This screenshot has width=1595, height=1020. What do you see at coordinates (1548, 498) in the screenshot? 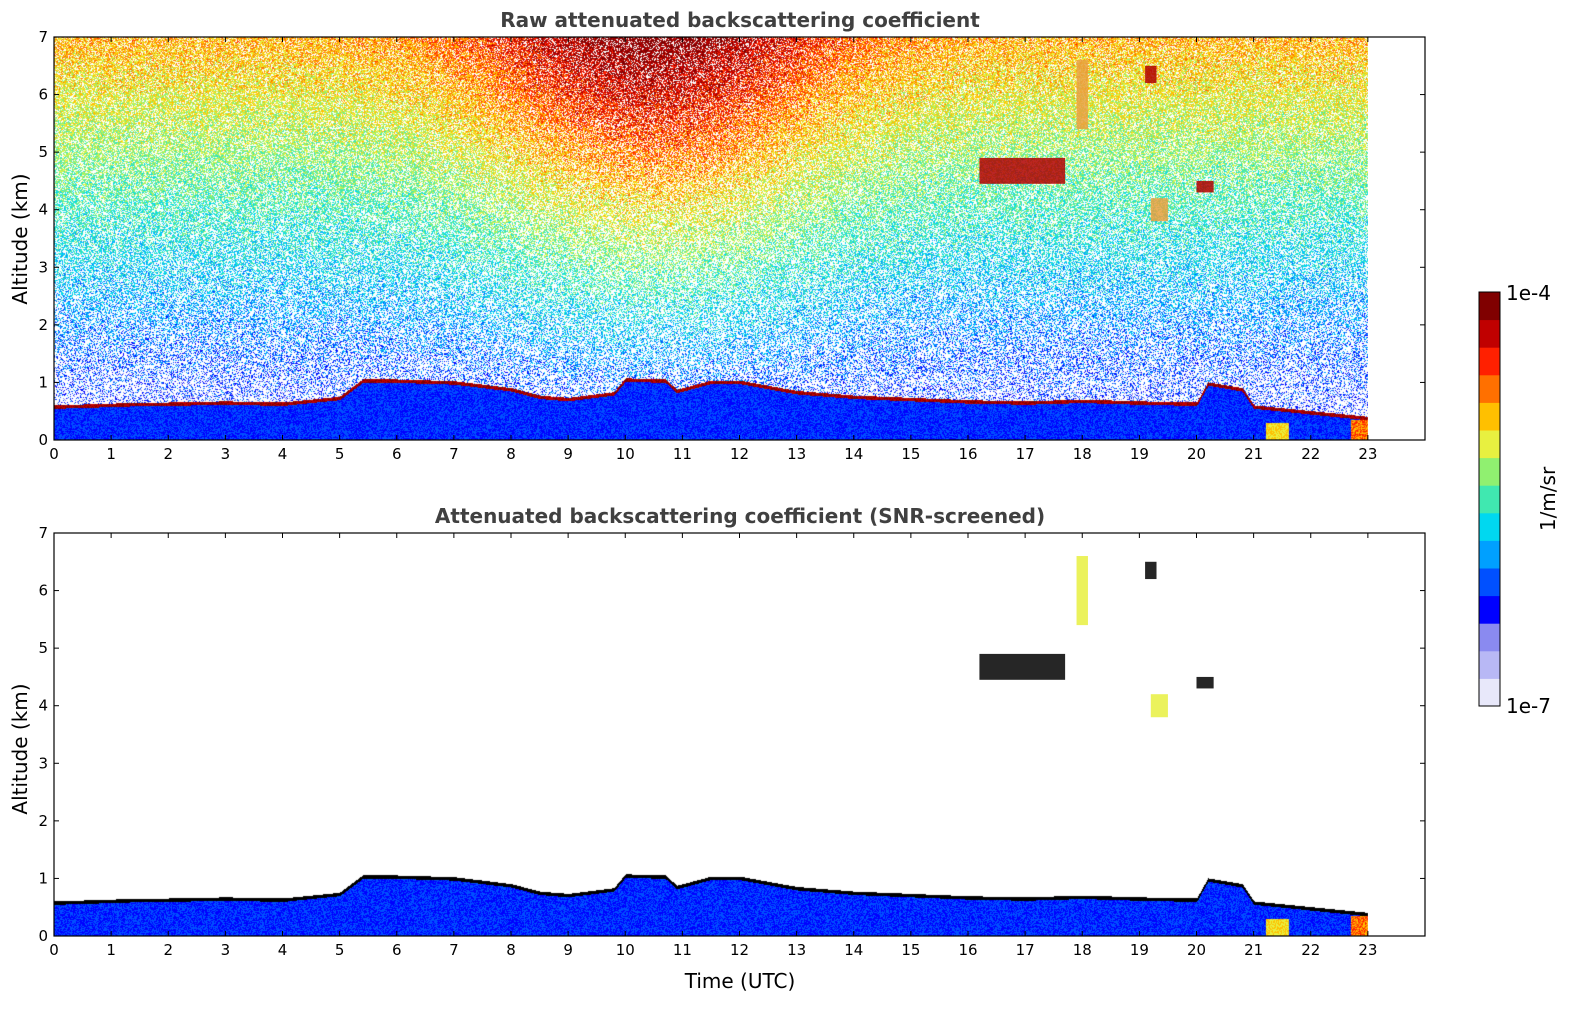
I see `colorbar-unit-label: 1/m/sr` at bounding box center [1548, 498].